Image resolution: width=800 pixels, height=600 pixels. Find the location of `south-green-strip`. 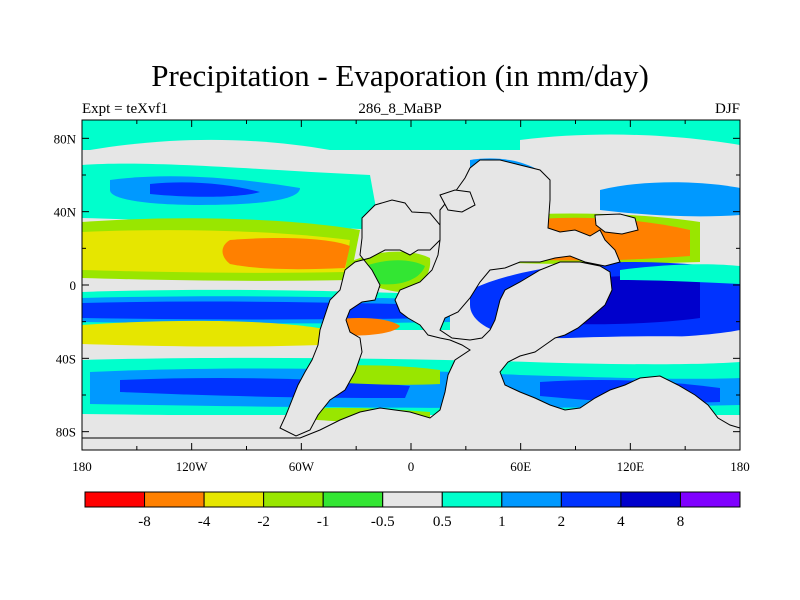

south-green-strip is located at coordinates (385, 375).